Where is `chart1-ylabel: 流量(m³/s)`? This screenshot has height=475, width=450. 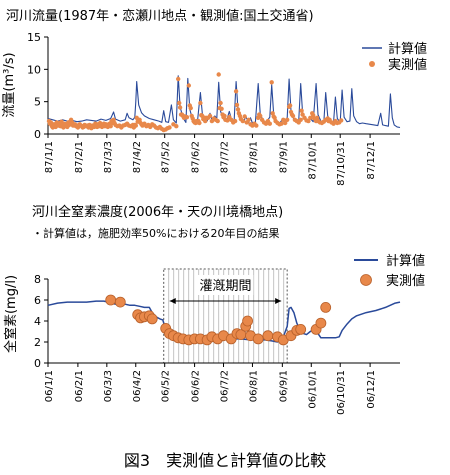 chart1-ylabel: 流量(m³/s) is located at coordinates (9, 84).